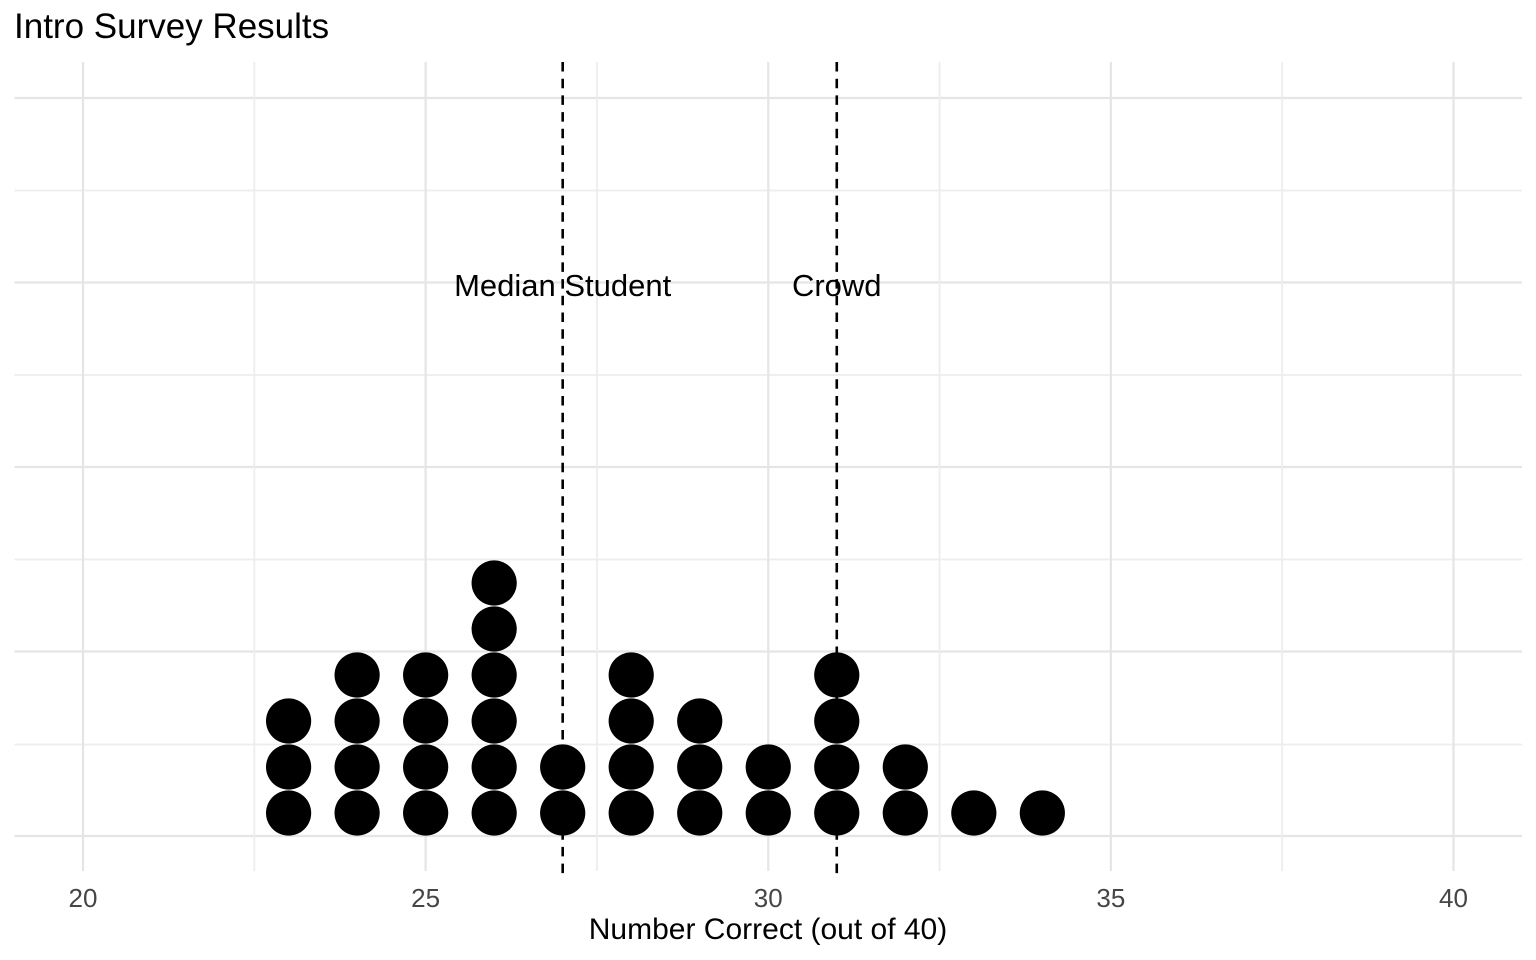 The image size is (1536, 960). I want to click on x-axis-title: Number Correct (out of 40), so click(768, 929).